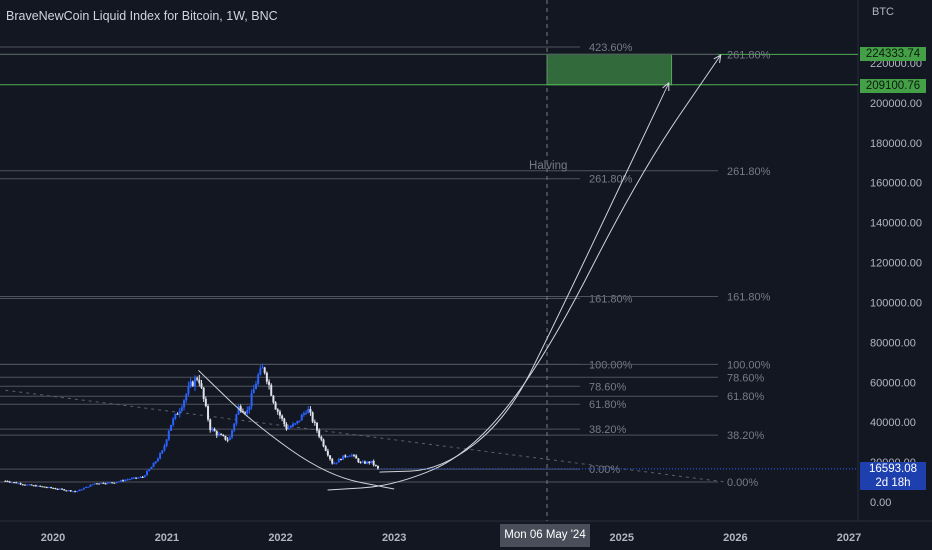 This screenshot has height=550, width=932. I want to click on y-tick-label: 120000.00, so click(896, 264).